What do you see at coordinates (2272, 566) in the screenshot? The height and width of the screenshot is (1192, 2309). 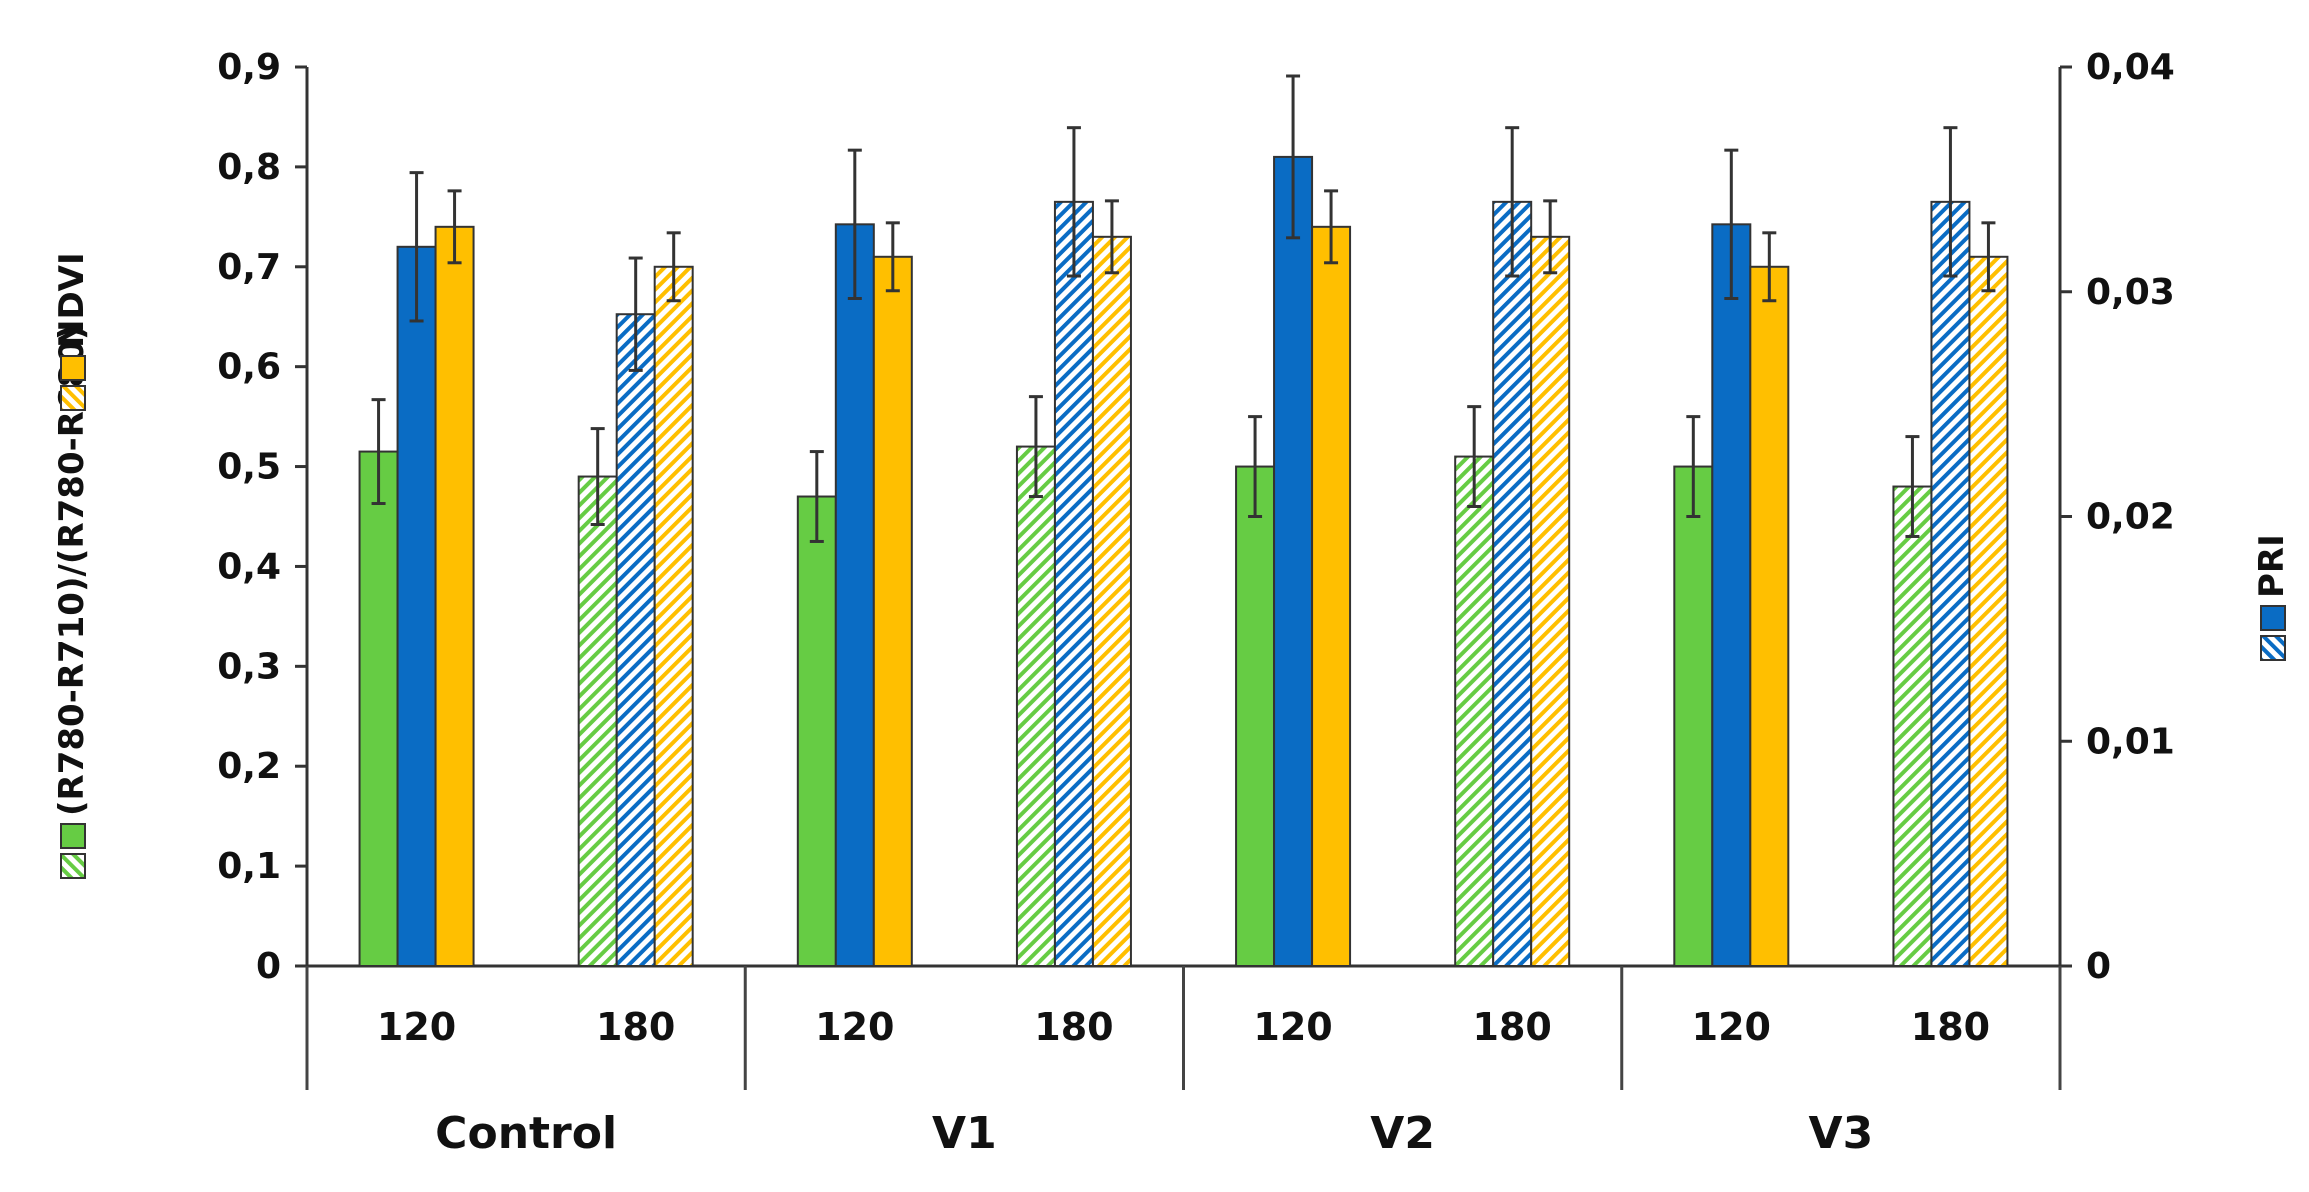 I see `right-axis-label: PRI` at bounding box center [2272, 566].